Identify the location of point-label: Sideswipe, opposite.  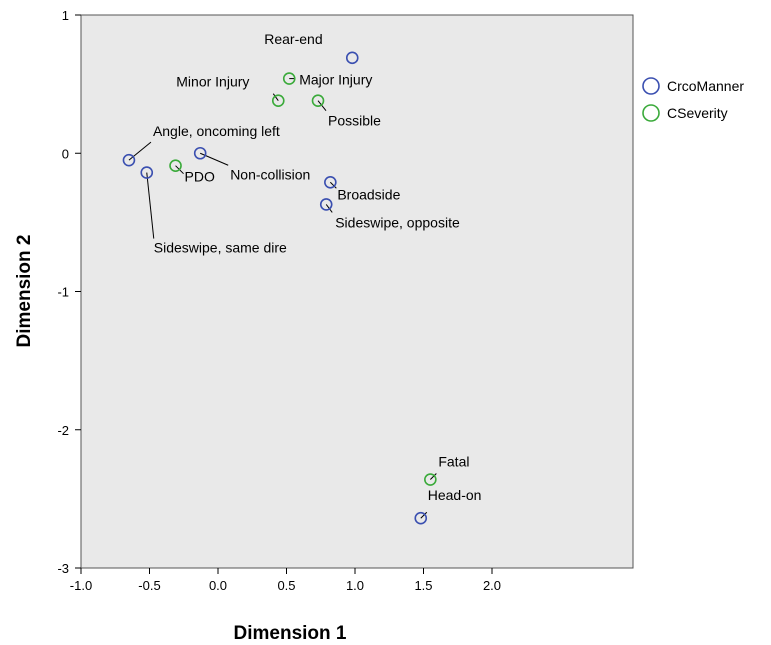
(397, 222).